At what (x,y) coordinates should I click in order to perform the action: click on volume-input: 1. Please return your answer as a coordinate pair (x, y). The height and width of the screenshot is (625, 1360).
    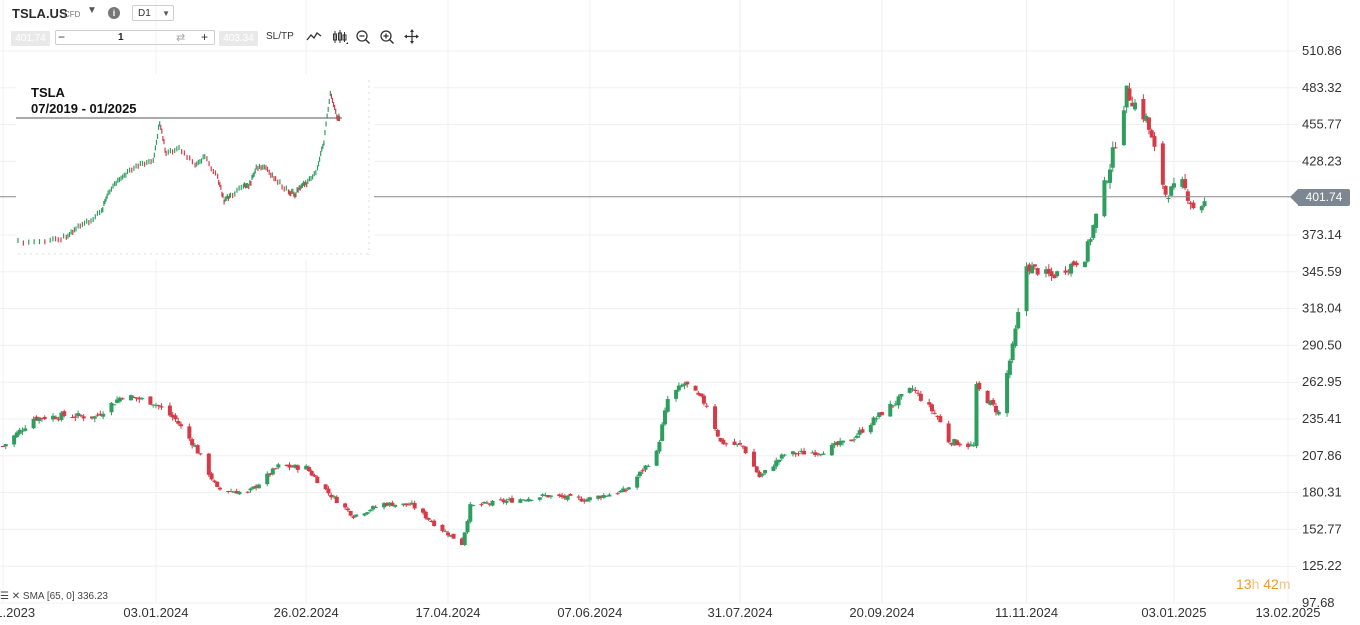
    Looking at the image, I should click on (121, 37).